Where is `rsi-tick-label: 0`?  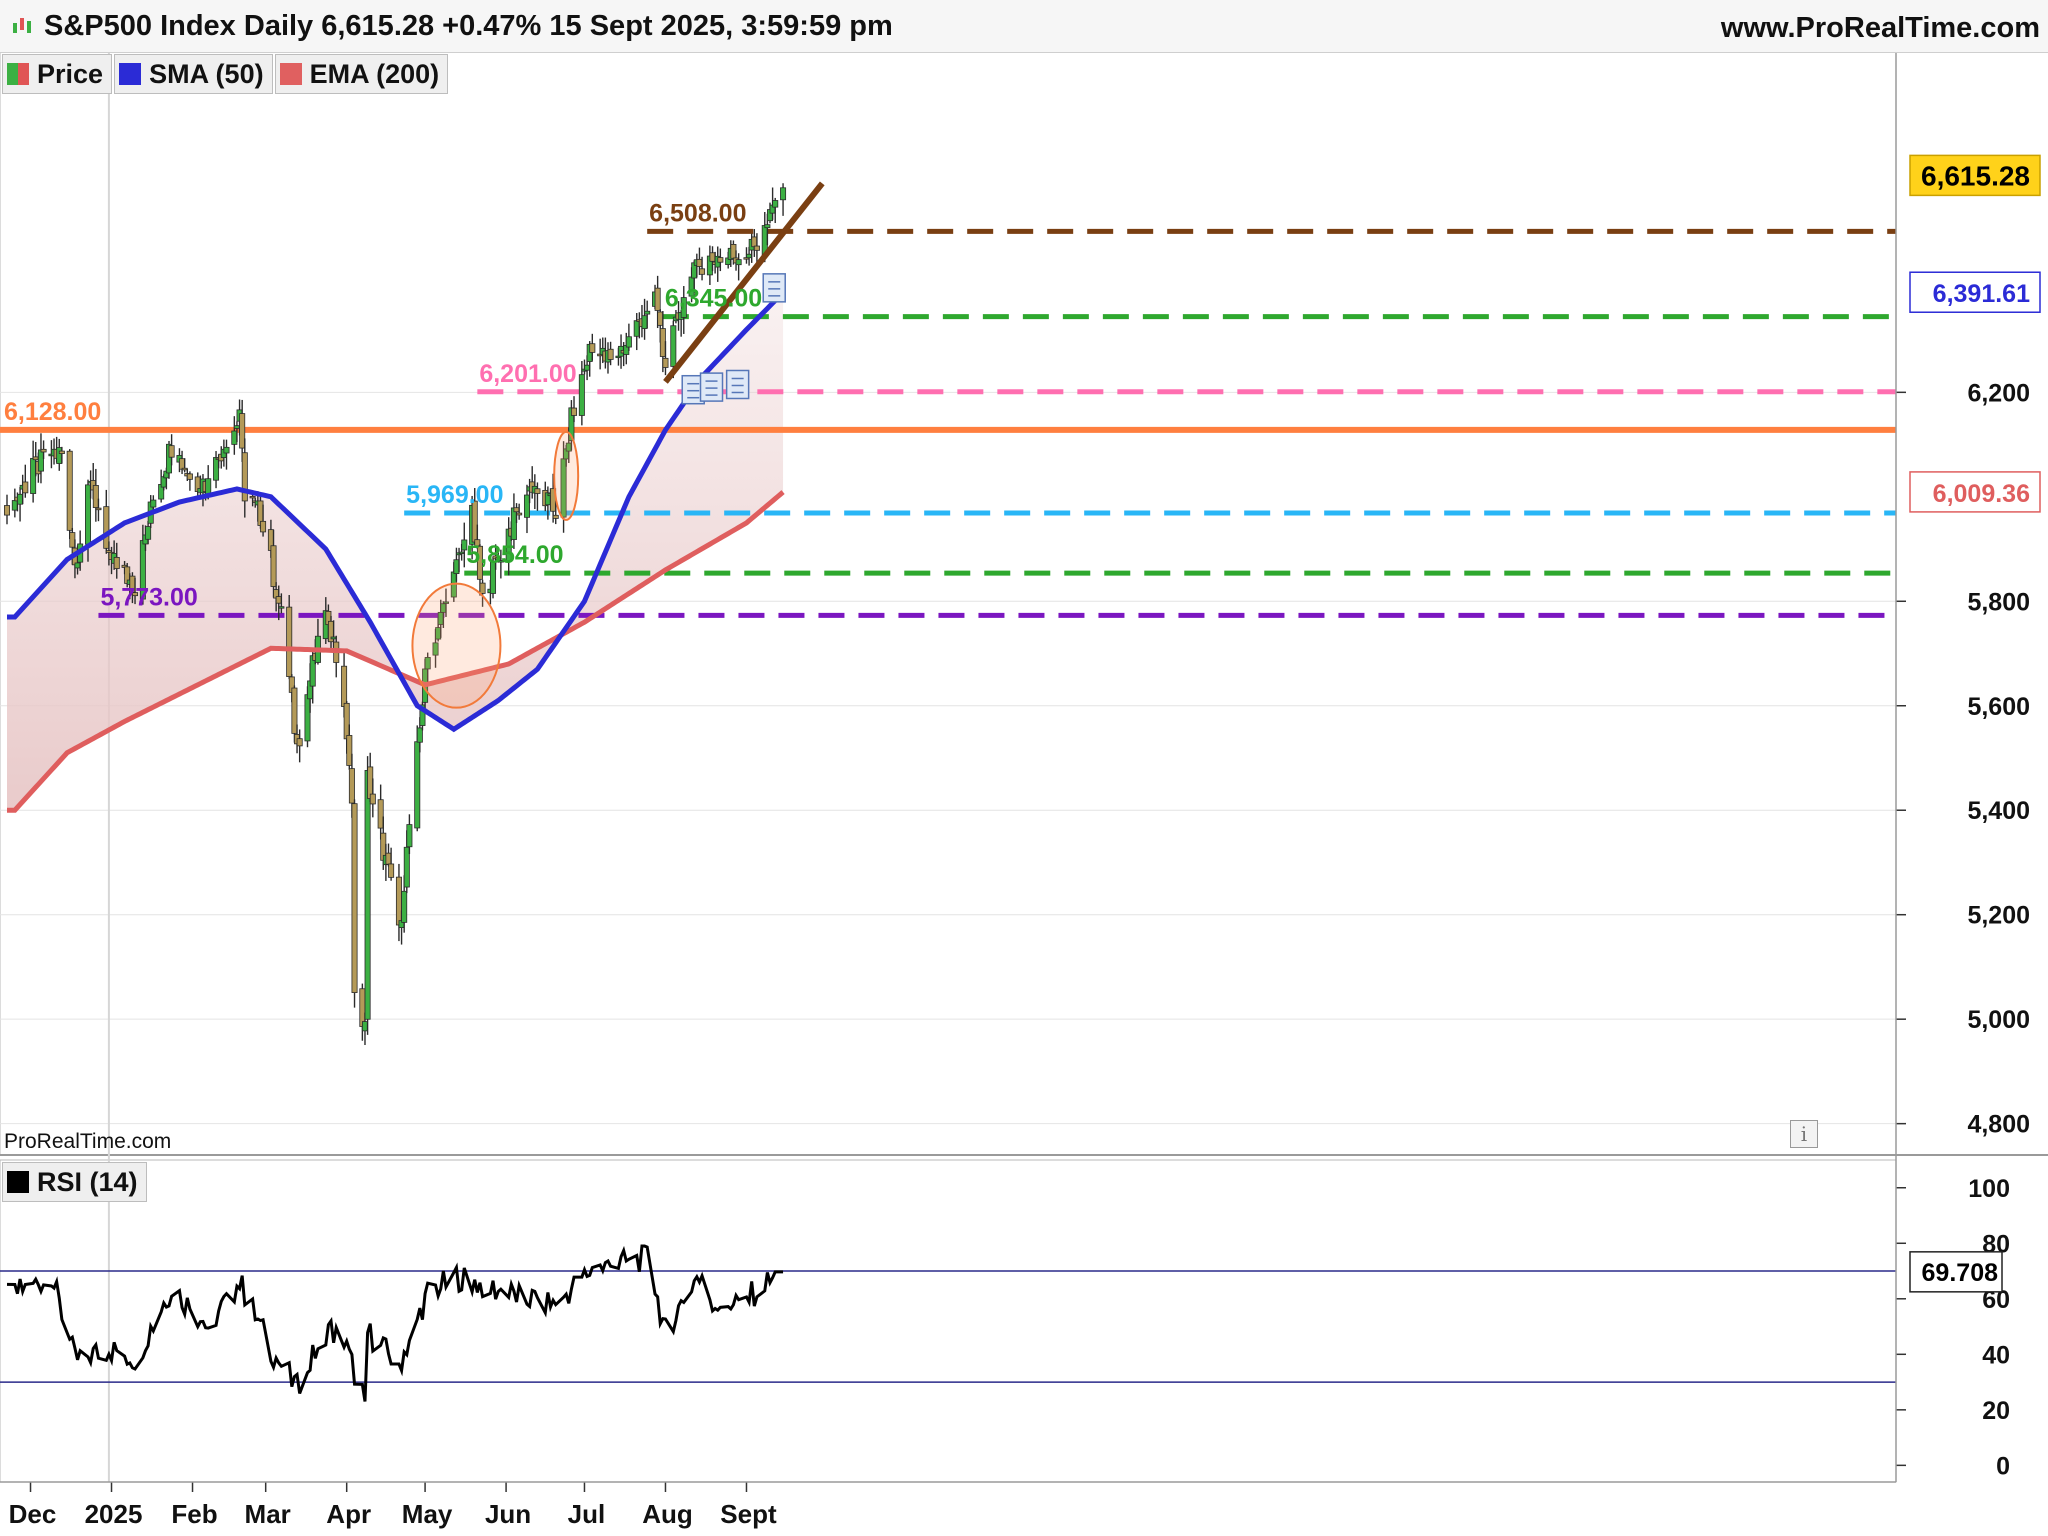
rsi-tick-label: 0 is located at coordinates (2003, 1466).